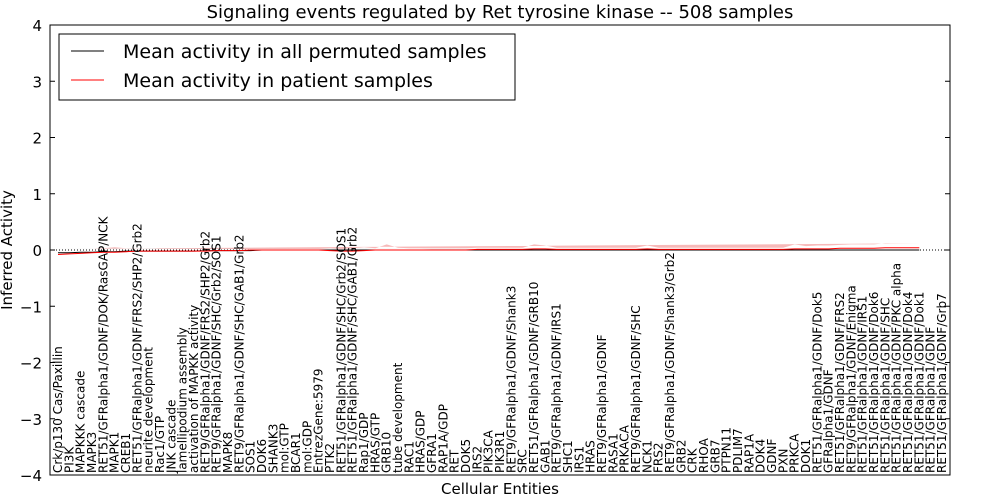 Image resolution: width=1000 pixels, height=500 pixels. I want to click on legend-label-1: Mean activity in all permuted samples, so click(304, 52).